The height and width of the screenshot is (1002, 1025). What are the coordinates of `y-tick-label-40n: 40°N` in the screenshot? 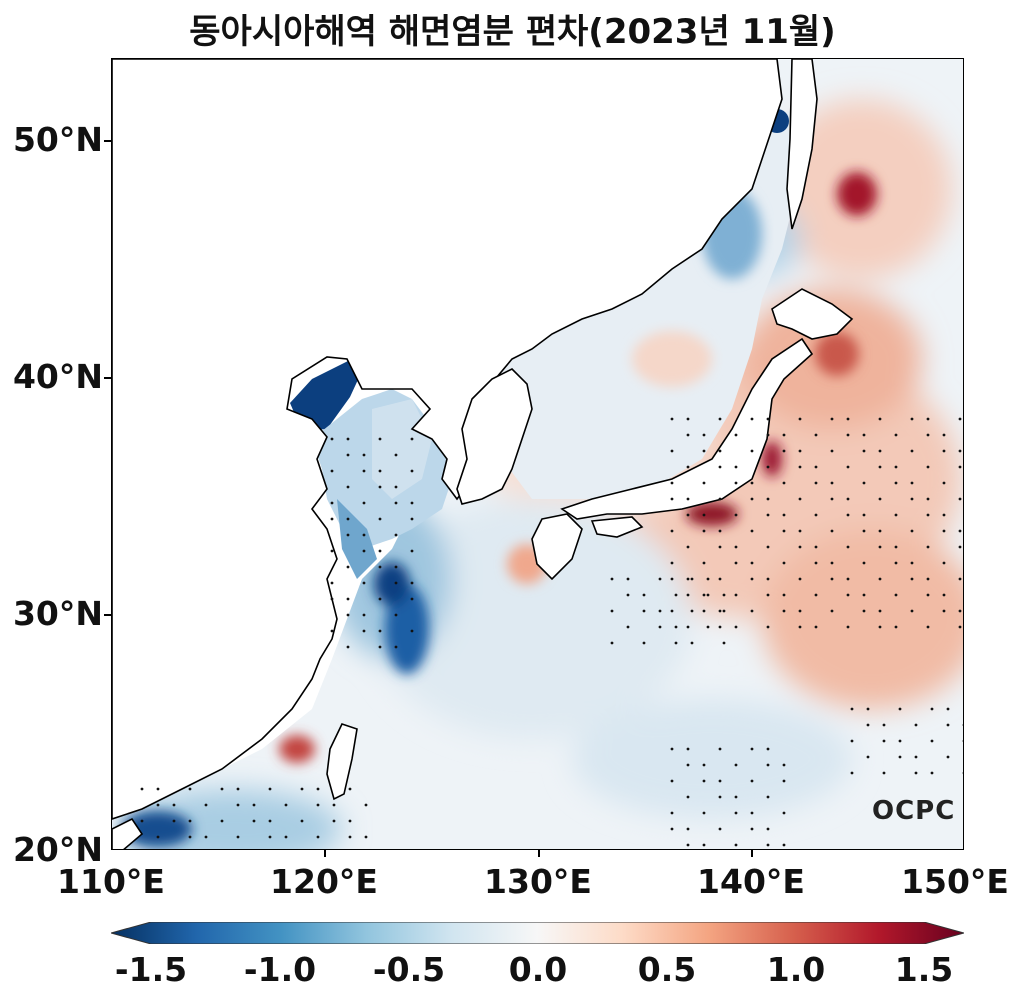 It's located at (57, 376).